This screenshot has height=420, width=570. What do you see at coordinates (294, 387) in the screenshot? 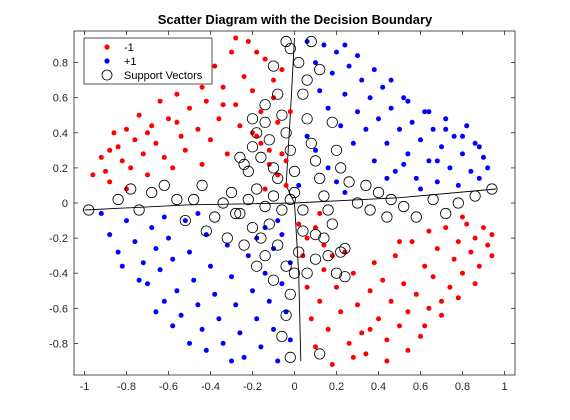
I see `x-tick-label: 0` at bounding box center [294, 387].